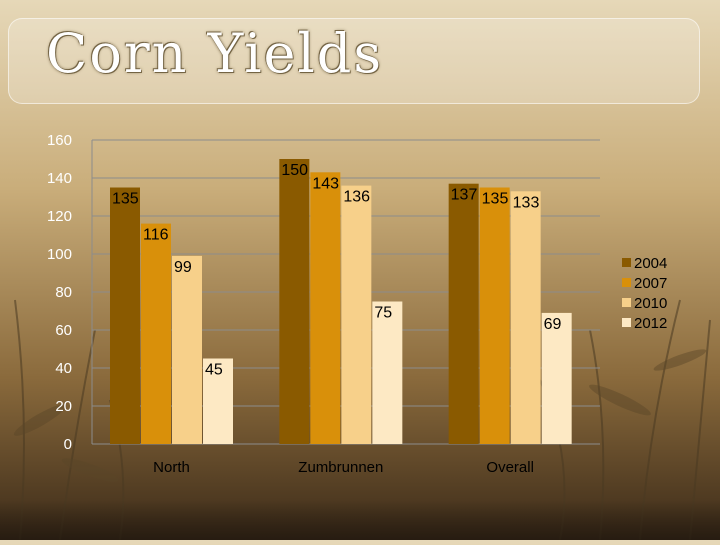 The image size is (720, 545). I want to click on data-label: 116, so click(156, 235).